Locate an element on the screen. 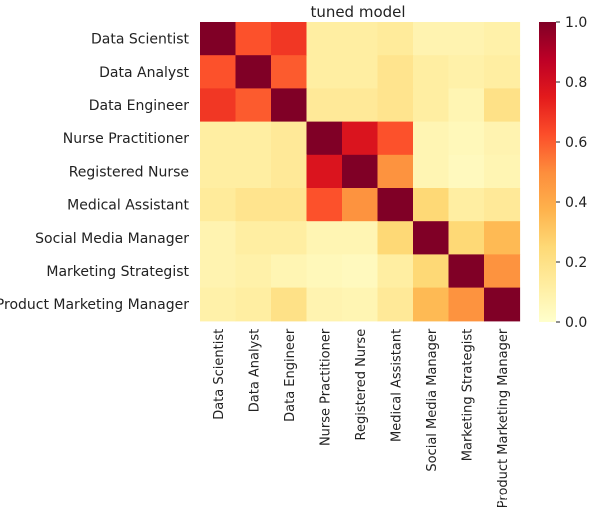 The image size is (600, 525). x-tick-label: Nurse Practitioner is located at coordinates (325, 387).